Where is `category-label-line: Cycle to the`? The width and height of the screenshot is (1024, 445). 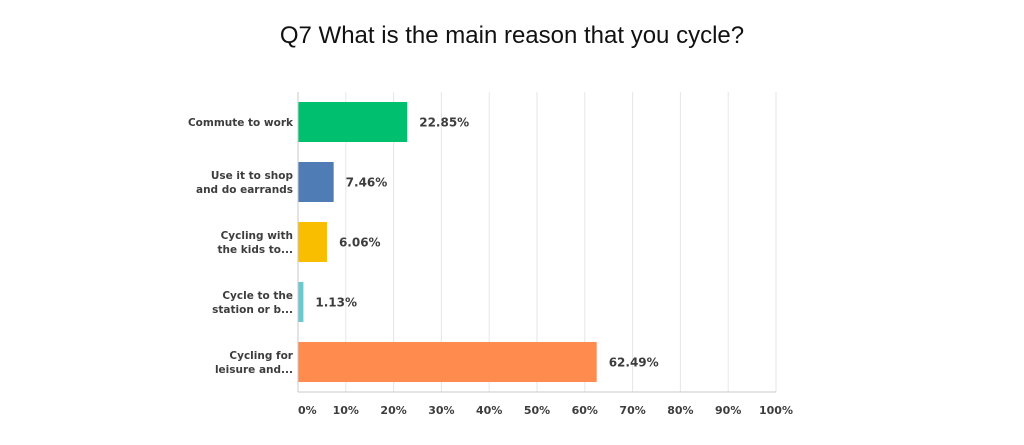 category-label-line: Cycle to the is located at coordinates (257, 296).